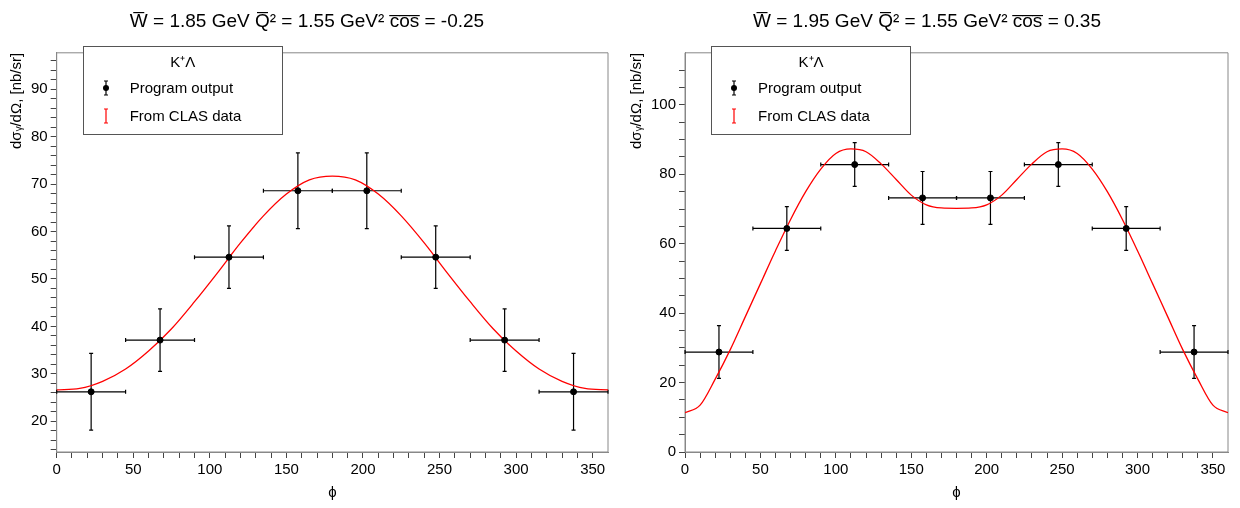 The width and height of the screenshot is (1240, 508). What do you see at coordinates (927, 20) in the screenshot?
I see `chart-title: W̅ = 1.95 GeV Q̅² = 1.55 GeV² c̅o̅s̅ = 0.35` at bounding box center [927, 20].